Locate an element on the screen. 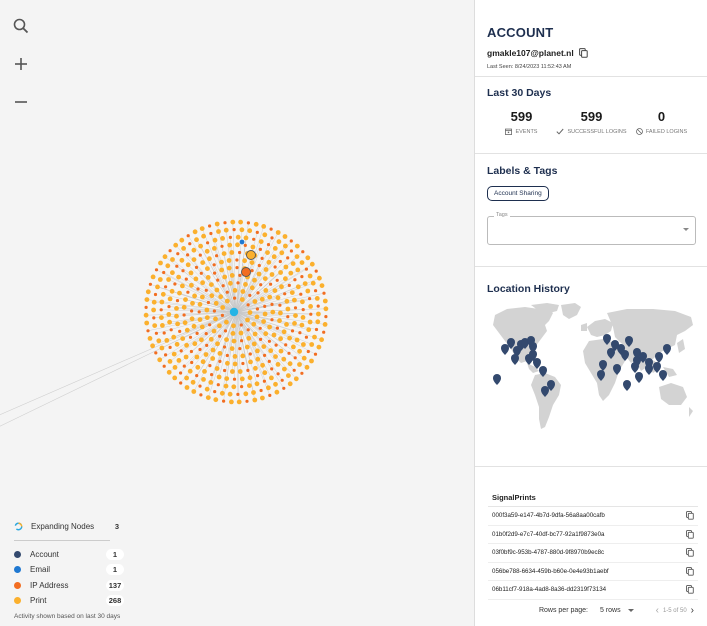 This screenshot has width=707, height=626. expanding-node is located at coordinates (246, 272).